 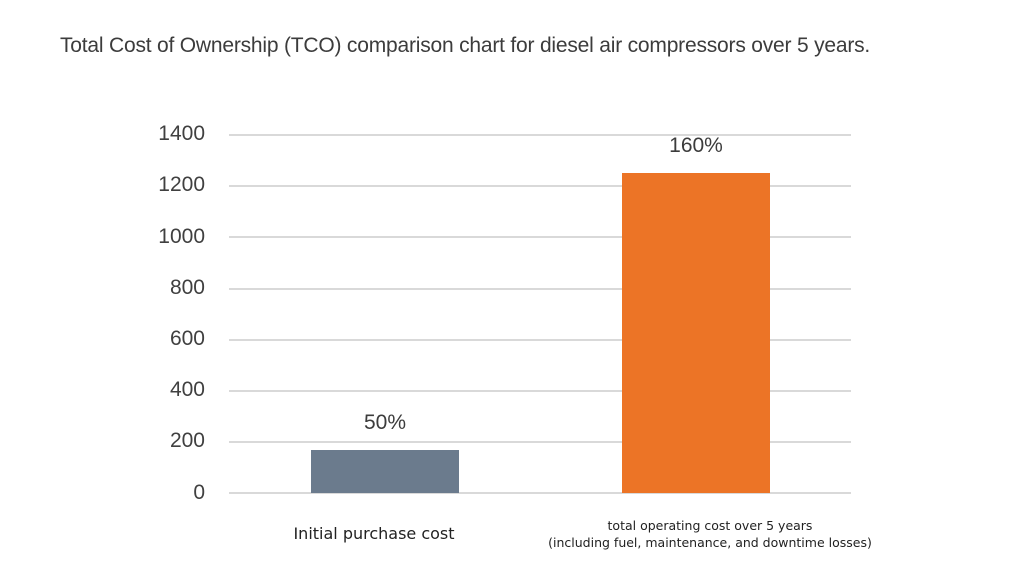 What do you see at coordinates (385, 422) in the screenshot?
I see `data-label-initial-purchase-cost: 50%` at bounding box center [385, 422].